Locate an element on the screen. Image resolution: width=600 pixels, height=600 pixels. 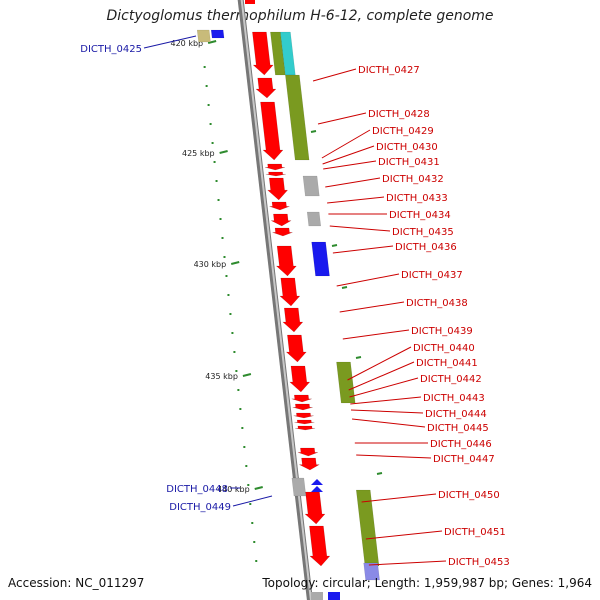
cds-fragment is located at coordinates (250, 2).